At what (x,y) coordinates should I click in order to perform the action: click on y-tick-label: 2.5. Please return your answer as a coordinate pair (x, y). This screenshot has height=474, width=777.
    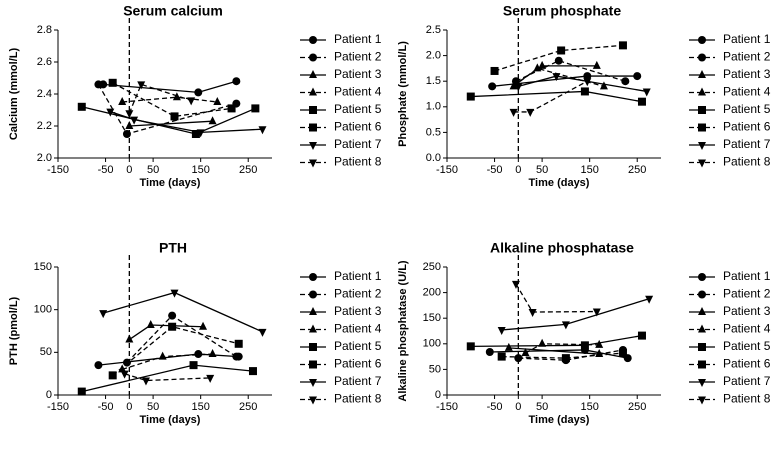
    Looking at the image, I should click on (433, 30).